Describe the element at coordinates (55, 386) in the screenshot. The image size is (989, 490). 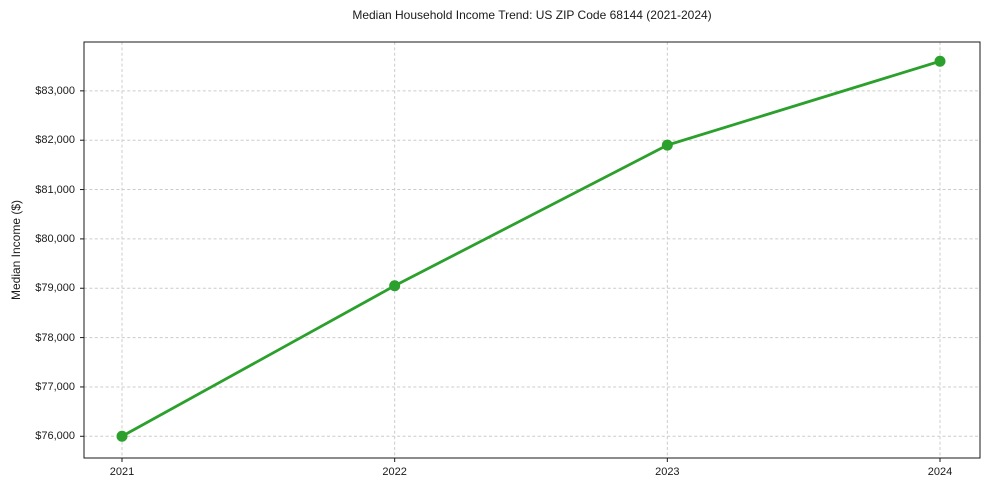
I see `y-tick-label: $77,000` at that location.